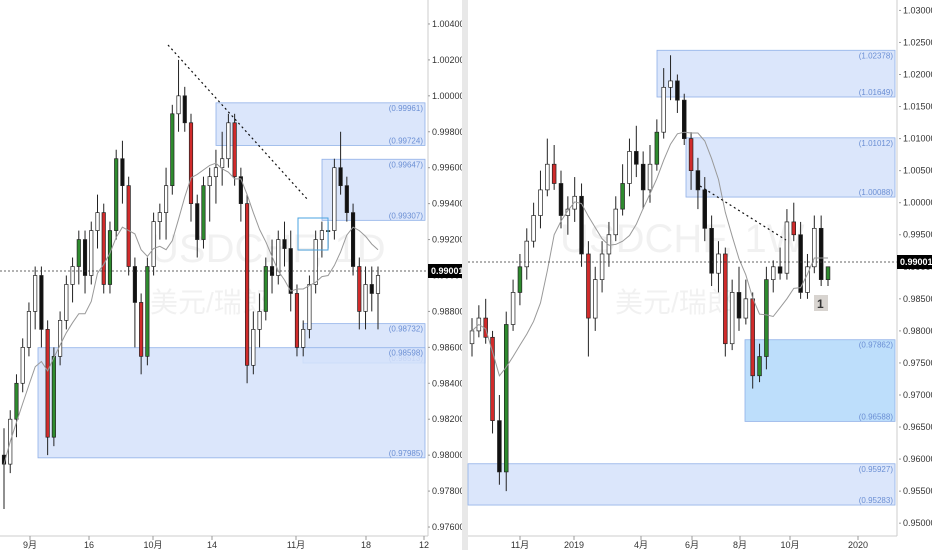 The image size is (932, 555). Describe the element at coordinates (313, 234) in the screenshot. I see `left-highlight-box` at that location.